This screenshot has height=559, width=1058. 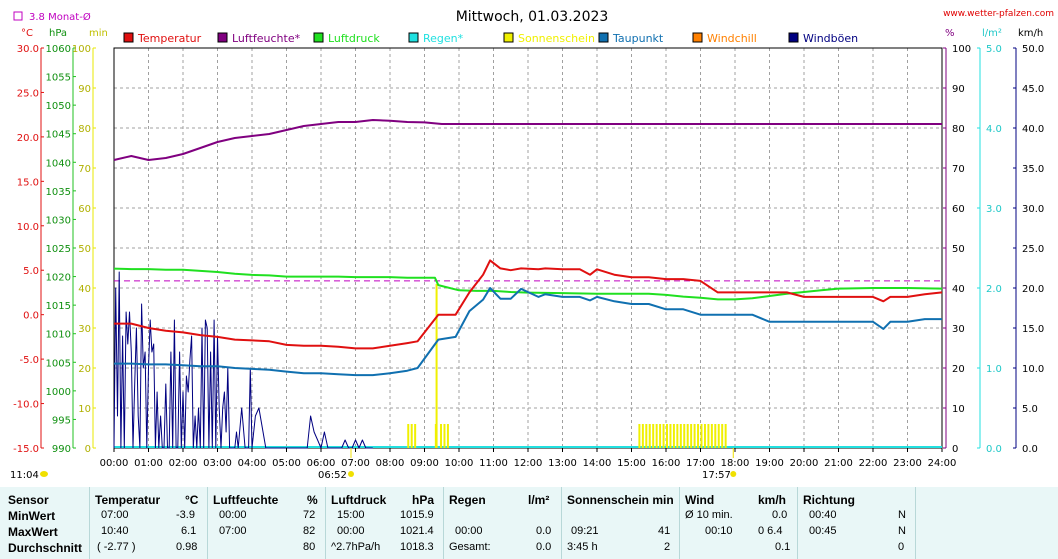 What do you see at coordinates (28, 182) in the screenshot?
I see `temp-tick-label: 15.0` at bounding box center [28, 182].